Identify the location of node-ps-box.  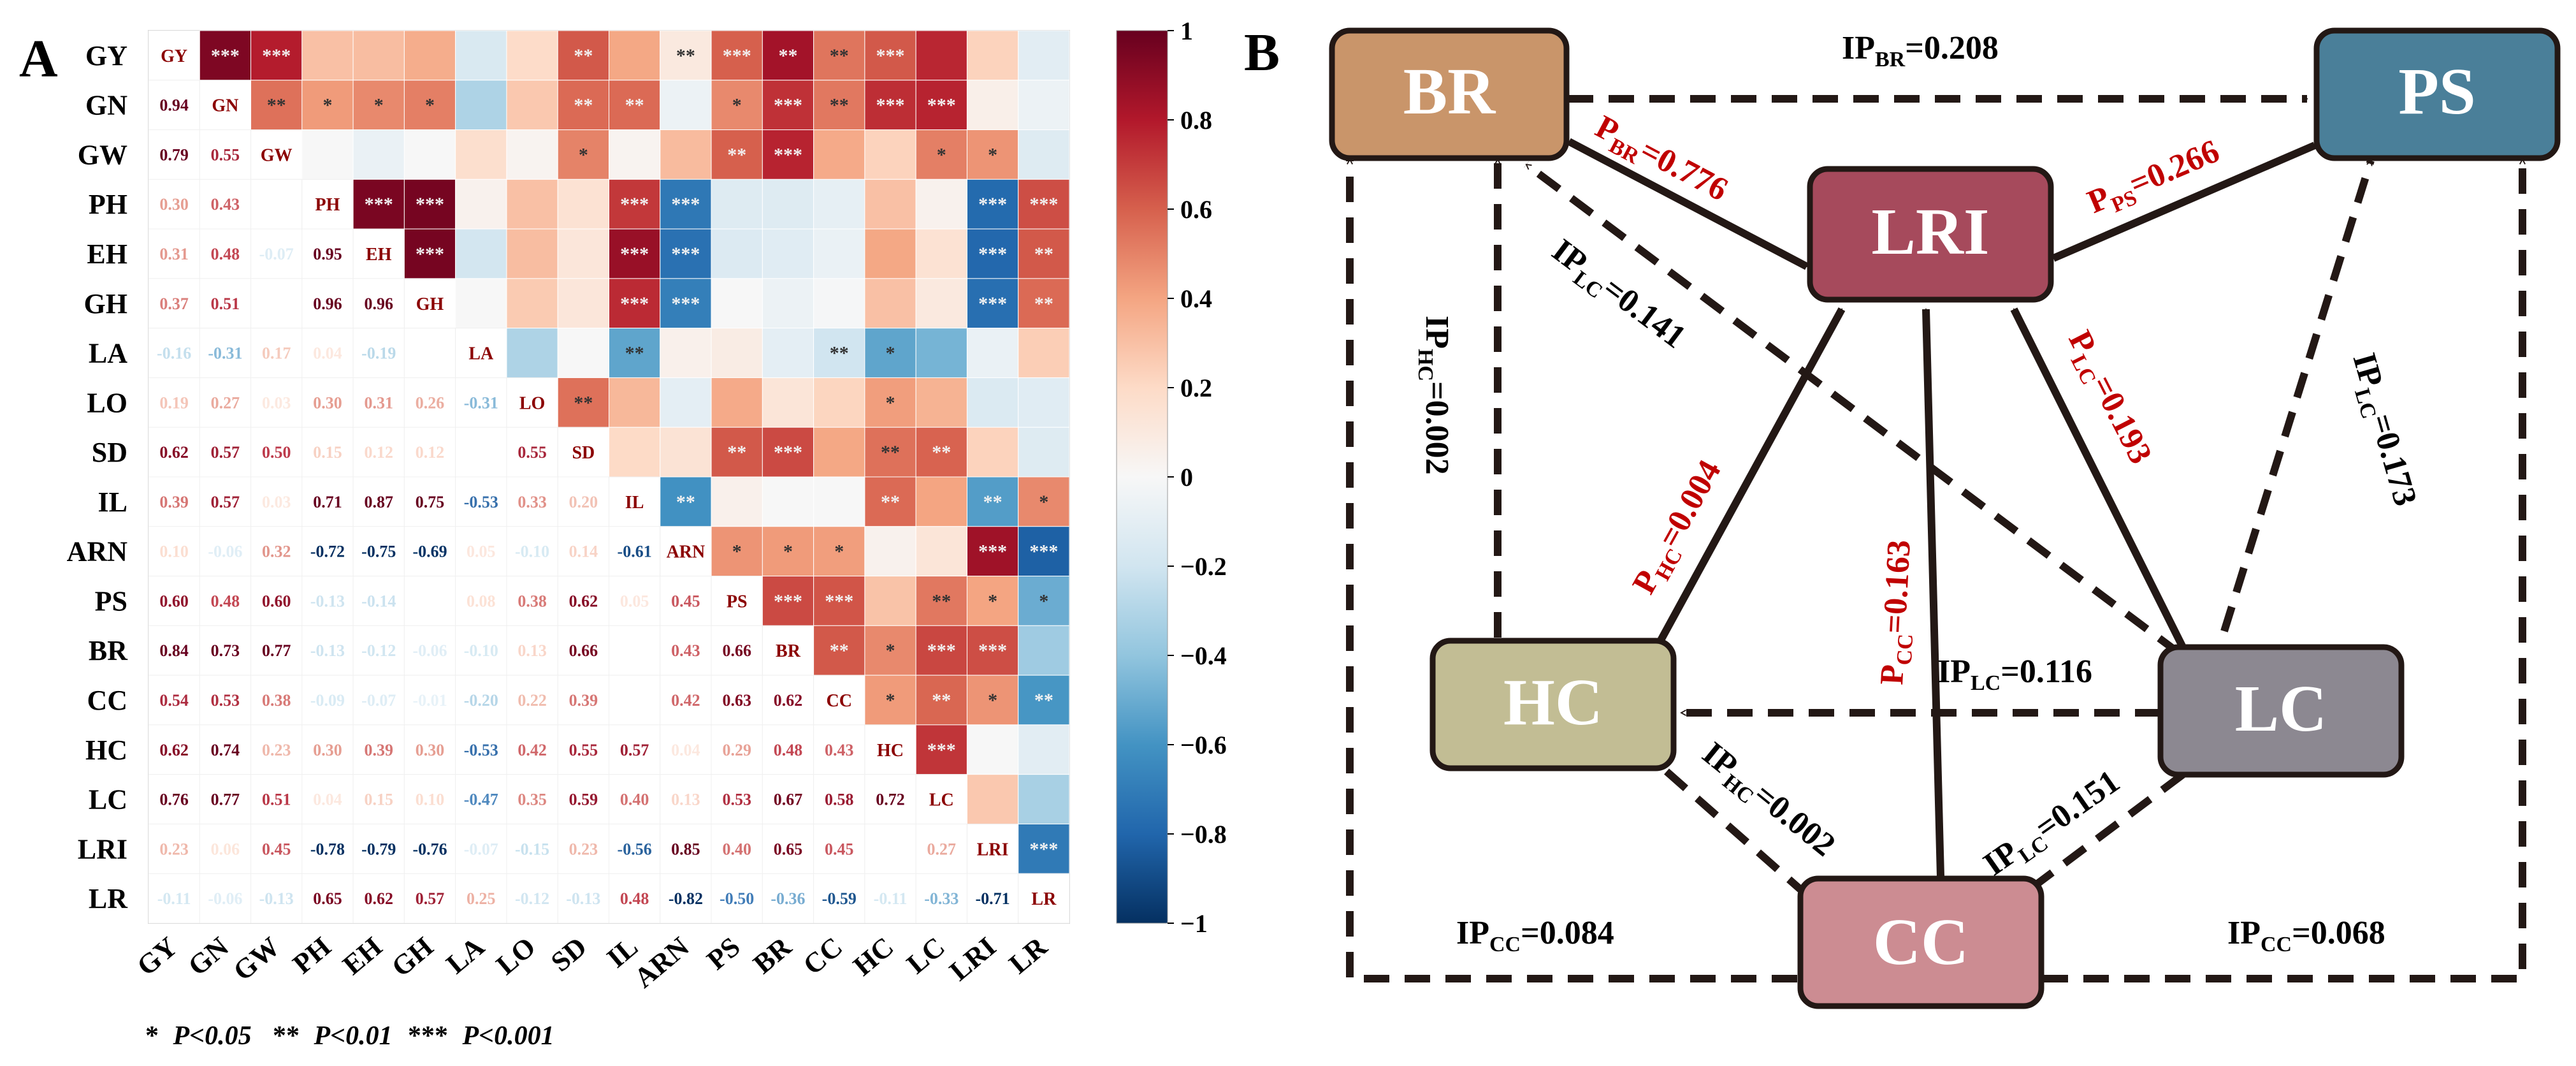
(2437, 94).